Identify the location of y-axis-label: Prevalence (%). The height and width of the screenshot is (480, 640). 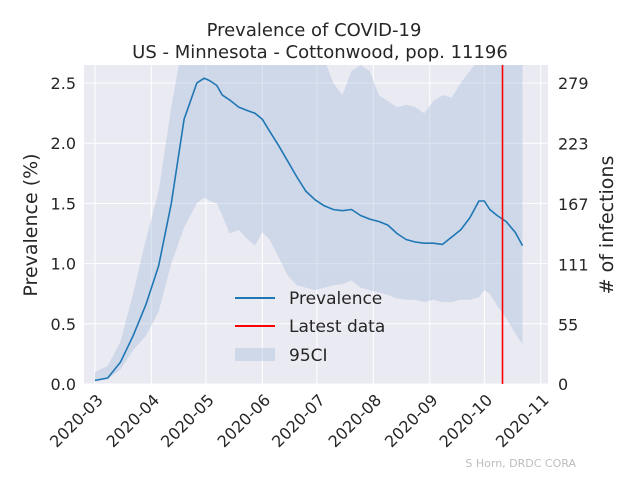
(31, 224).